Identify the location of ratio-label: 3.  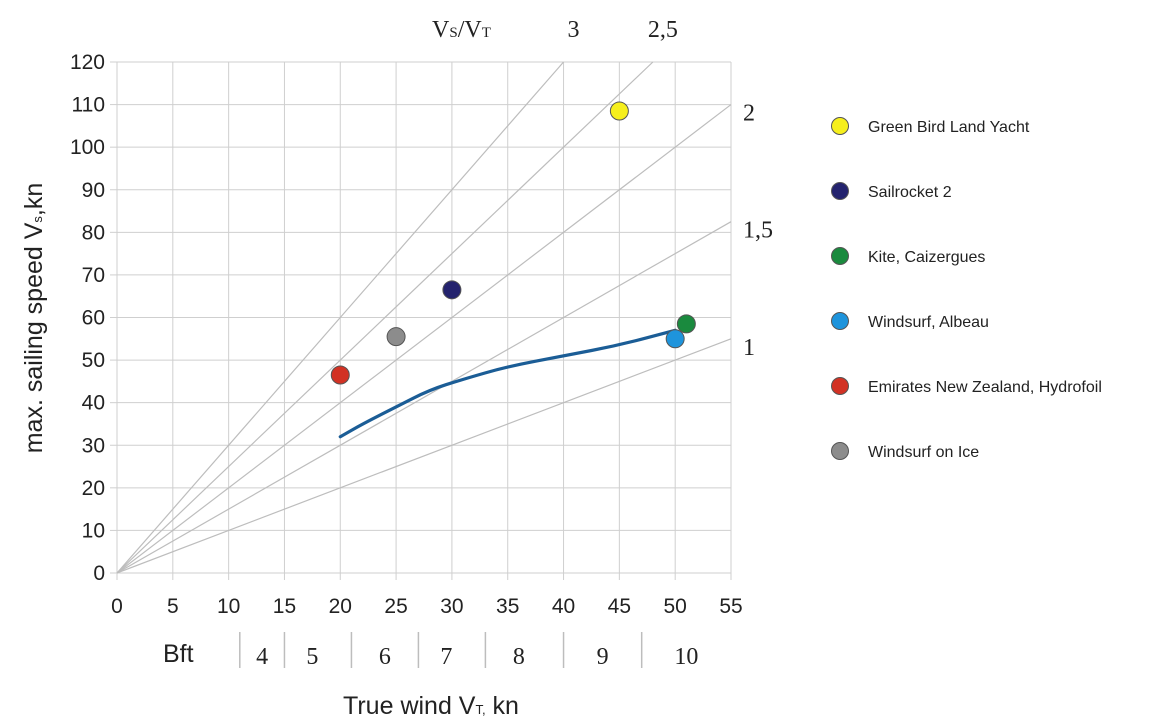
(574, 30).